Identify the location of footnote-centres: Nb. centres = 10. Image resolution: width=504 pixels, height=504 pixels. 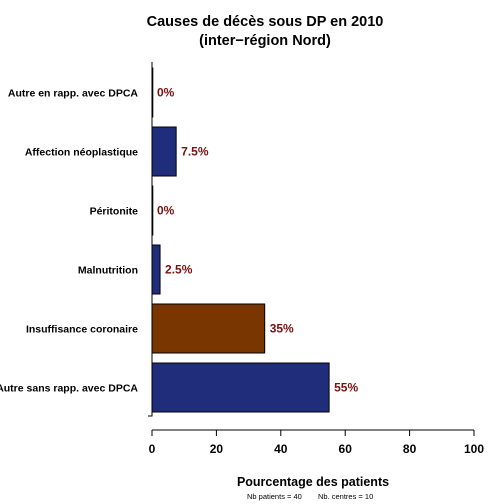
(345, 496).